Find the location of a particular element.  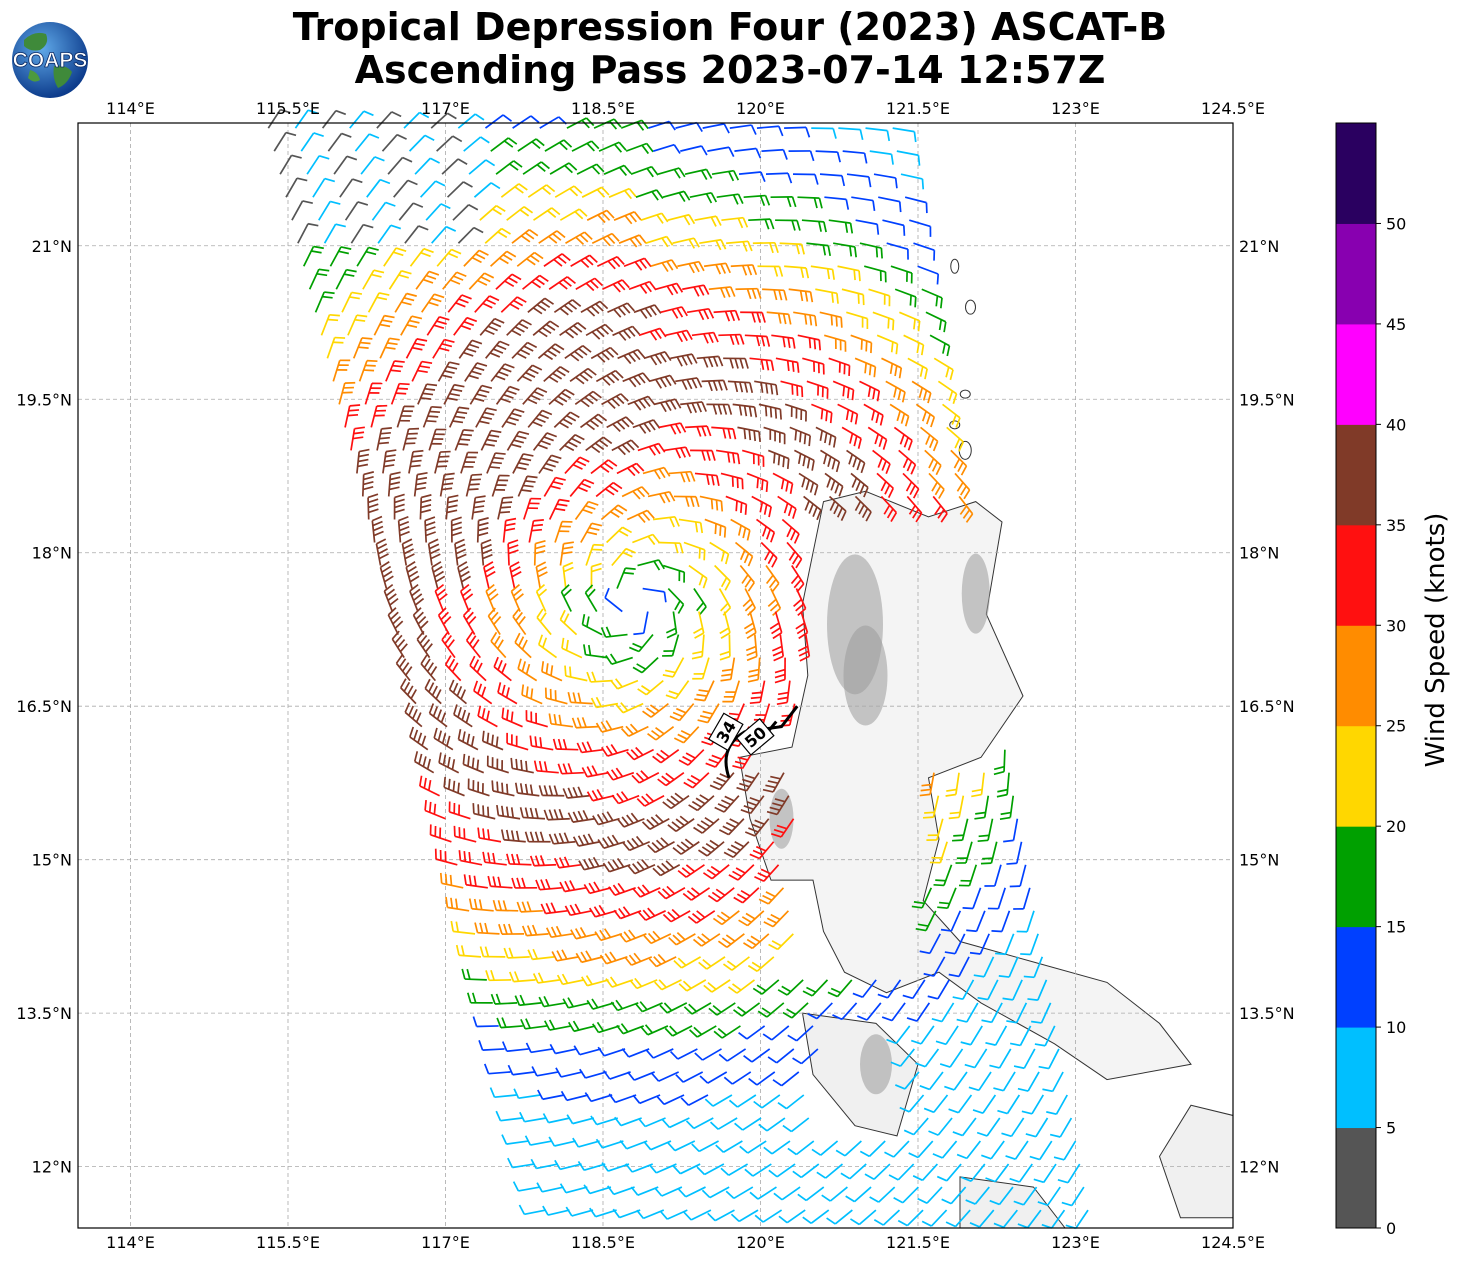

small-island is located at coordinates (965, 450).